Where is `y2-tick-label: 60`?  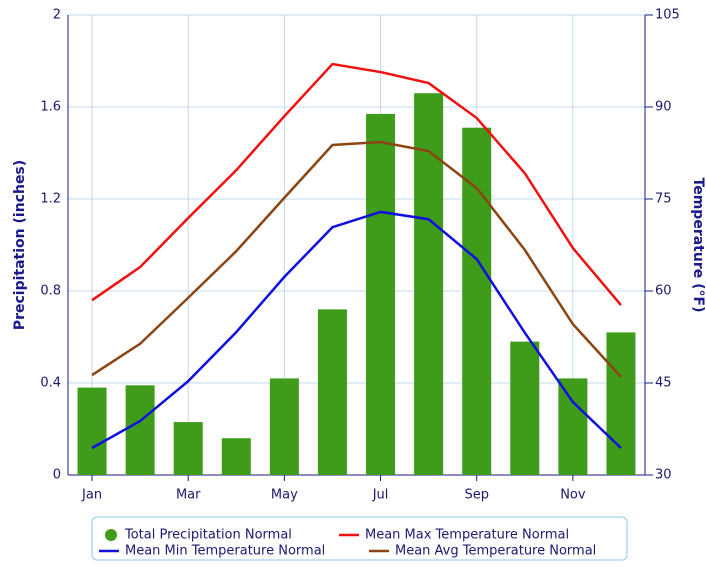 y2-tick-label: 60 is located at coordinates (663, 291).